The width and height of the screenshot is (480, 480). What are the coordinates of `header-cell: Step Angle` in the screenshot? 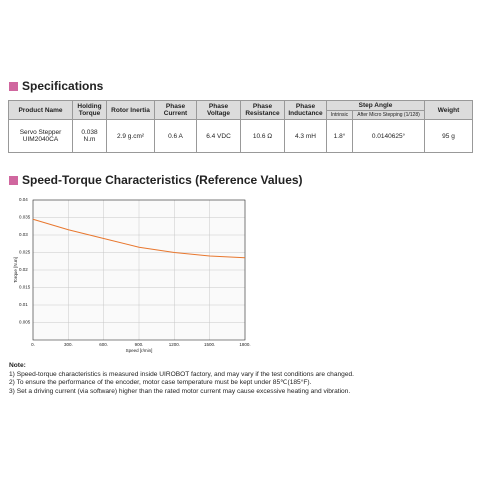 It's located at (375, 105).